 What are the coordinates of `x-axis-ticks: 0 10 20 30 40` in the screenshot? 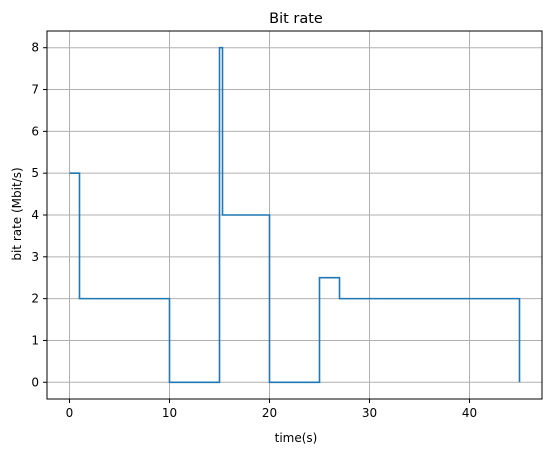 It's located at (271, 409).